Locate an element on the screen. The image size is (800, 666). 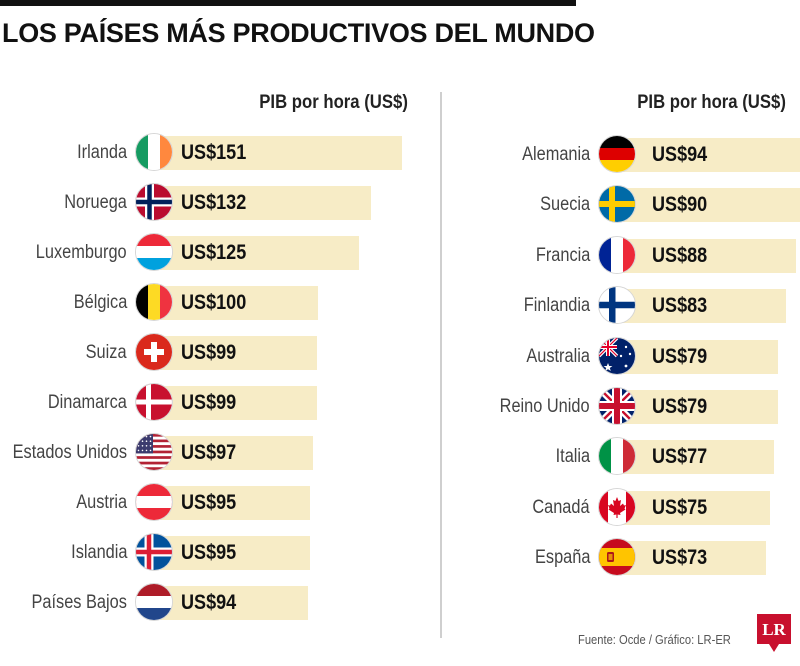
bar-row: Suecia US$90 is located at coordinates (620, 205).